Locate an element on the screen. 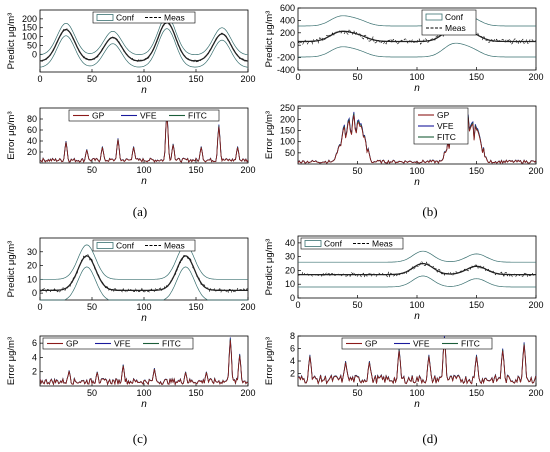  y-tick-label: 0 is located at coordinates (292, 298).